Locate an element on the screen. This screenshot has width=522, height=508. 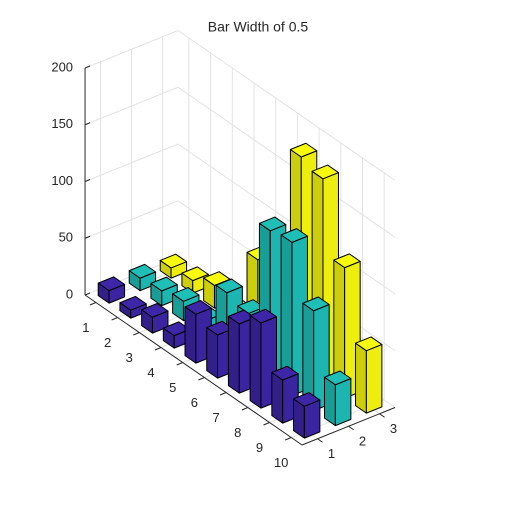
axis-line is located at coordinates (193, 370).